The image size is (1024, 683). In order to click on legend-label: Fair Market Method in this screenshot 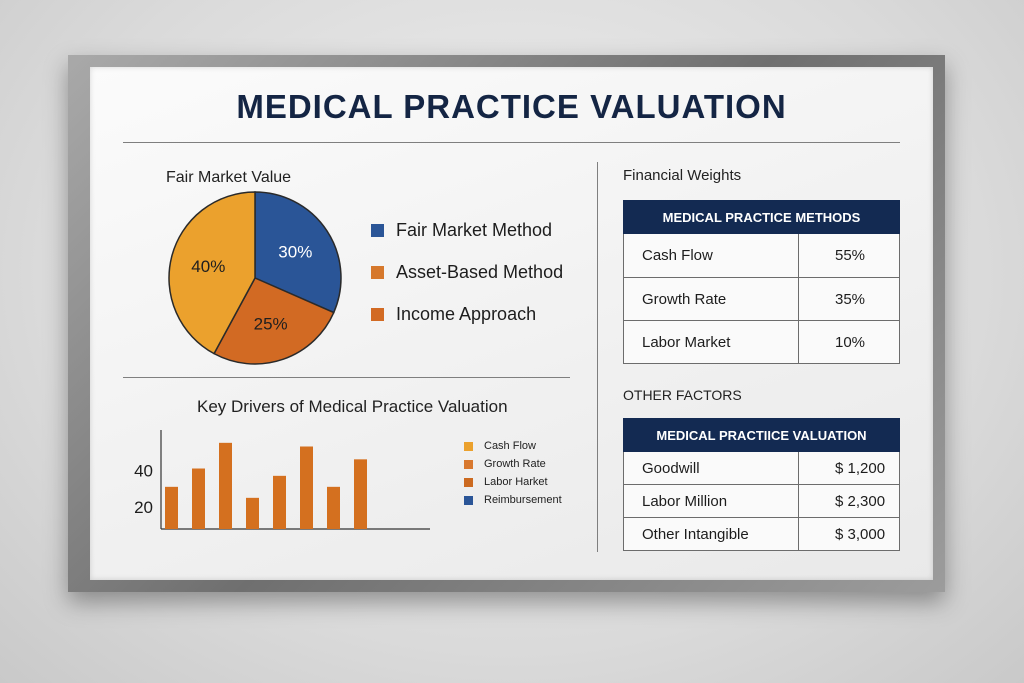, I will do `click(474, 229)`.